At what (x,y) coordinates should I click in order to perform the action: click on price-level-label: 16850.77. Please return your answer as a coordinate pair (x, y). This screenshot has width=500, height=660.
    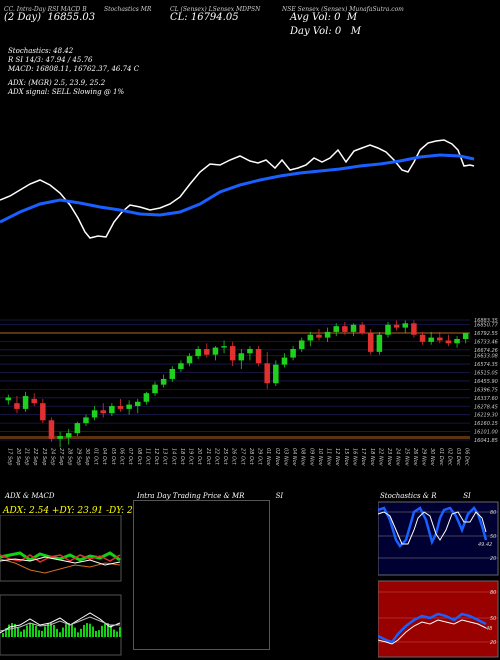
    Looking at the image, I should click on (486, 326).